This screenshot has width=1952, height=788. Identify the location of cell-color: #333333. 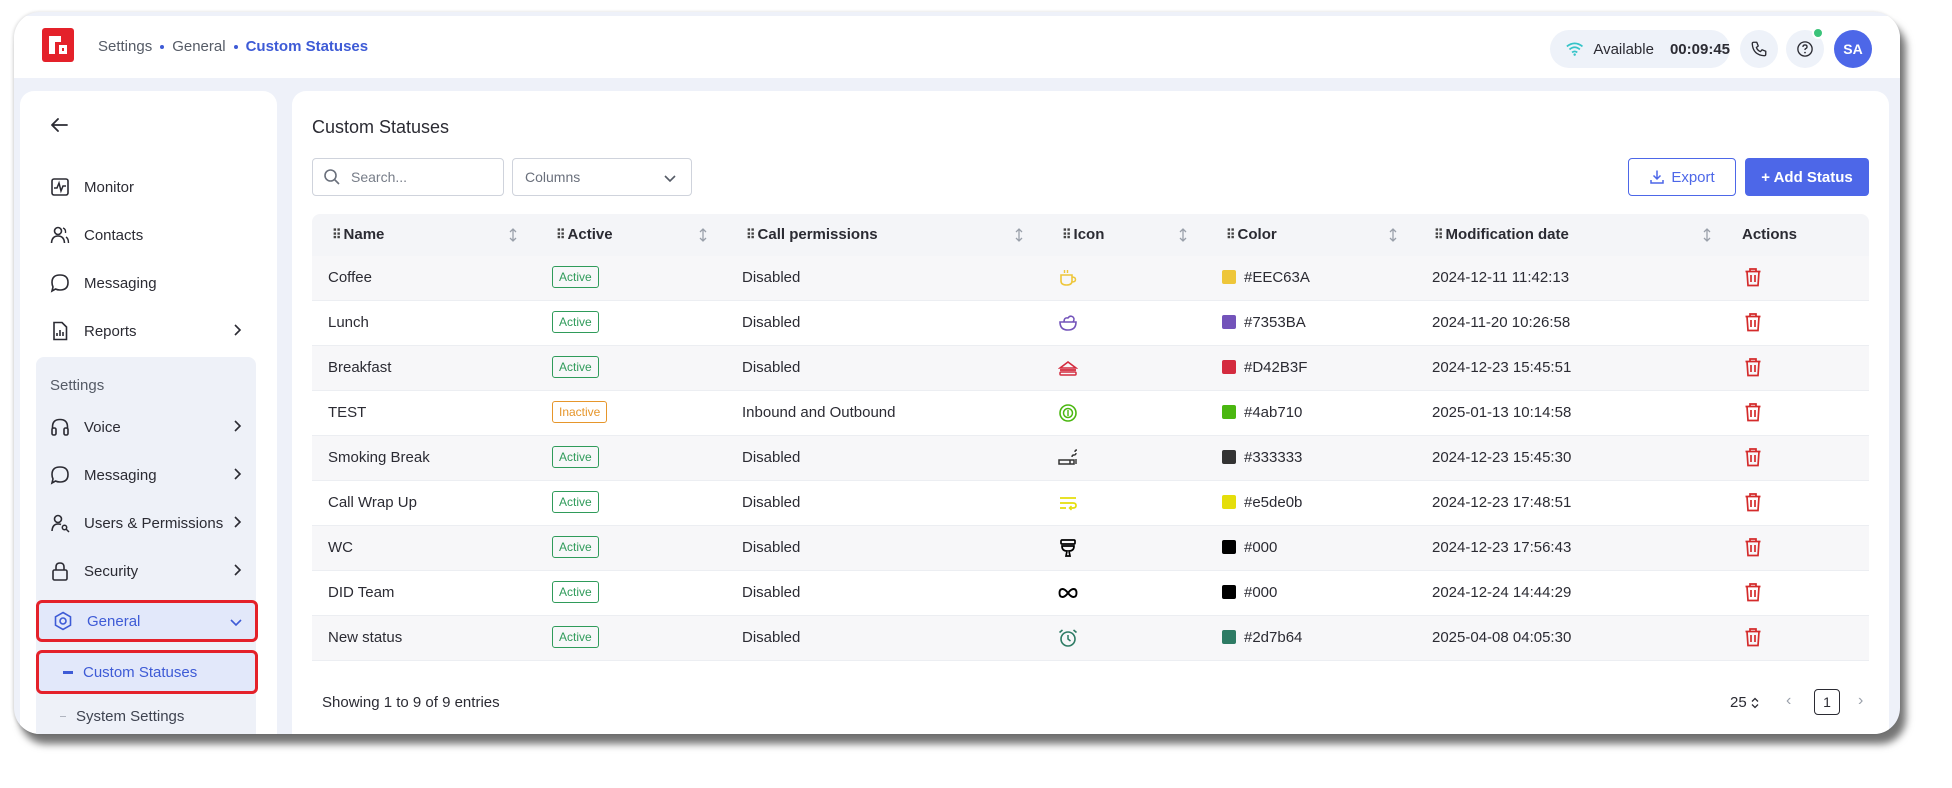
(1273, 457).